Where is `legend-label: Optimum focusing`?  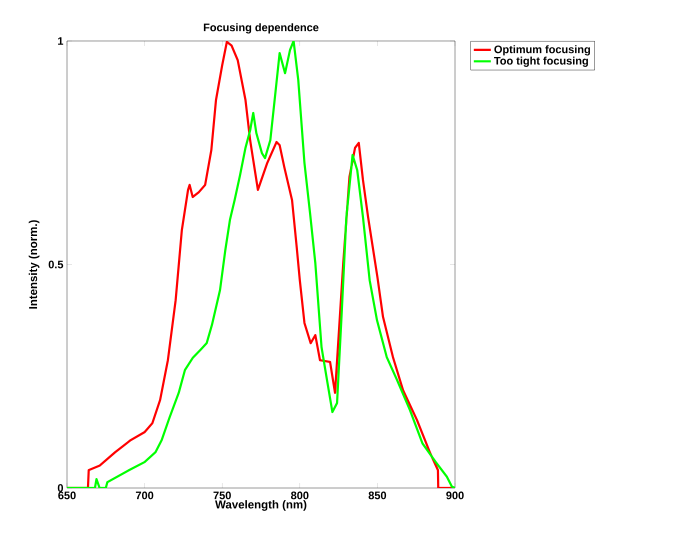
legend-label: Optimum focusing is located at coordinates (542, 50).